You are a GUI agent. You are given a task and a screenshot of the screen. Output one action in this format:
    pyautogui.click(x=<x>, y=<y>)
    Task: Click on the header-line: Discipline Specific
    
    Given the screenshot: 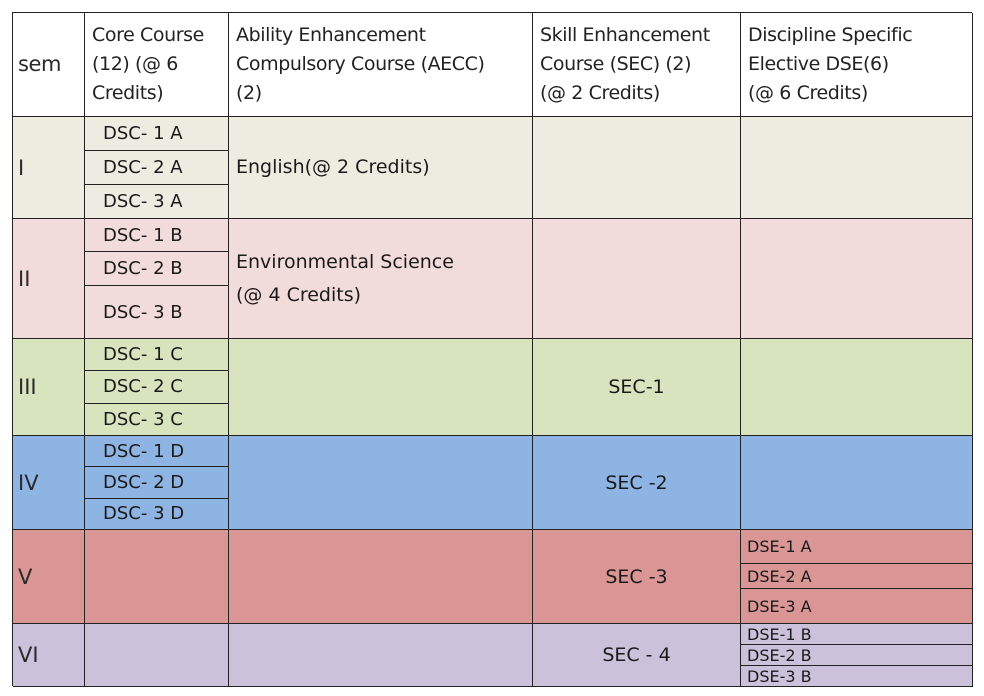 What is the action you would take?
    pyautogui.click(x=830, y=35)
    